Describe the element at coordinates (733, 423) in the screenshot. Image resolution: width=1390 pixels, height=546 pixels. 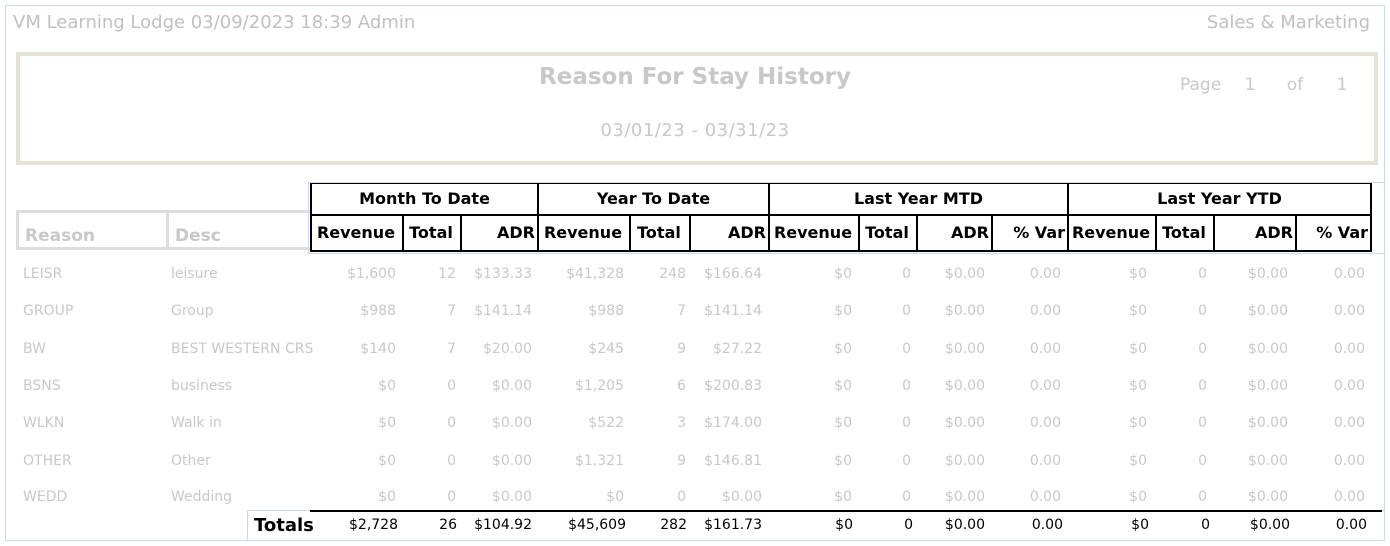
I see `ytd-adr-cell: $174.00` at that location.